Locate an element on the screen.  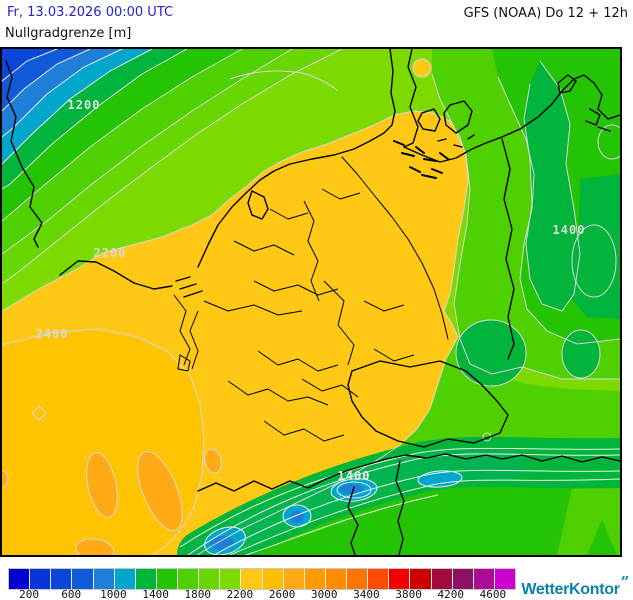
logo-quote-icon: ” is located at coordinates (625, 582).